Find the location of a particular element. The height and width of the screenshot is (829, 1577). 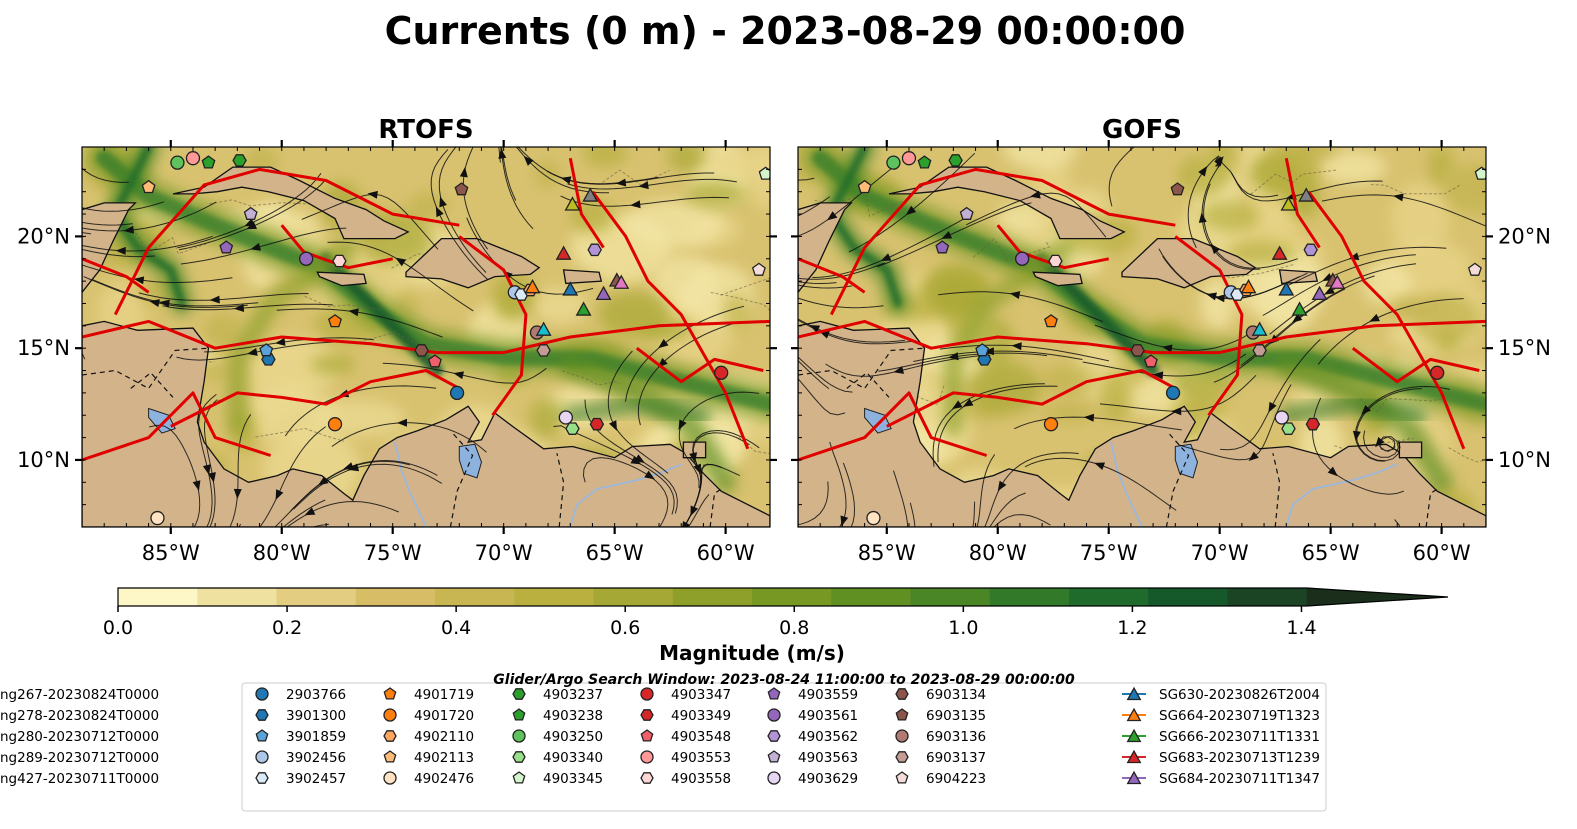

lon-tick-label: 70°W is located at coordinates (504, 553).